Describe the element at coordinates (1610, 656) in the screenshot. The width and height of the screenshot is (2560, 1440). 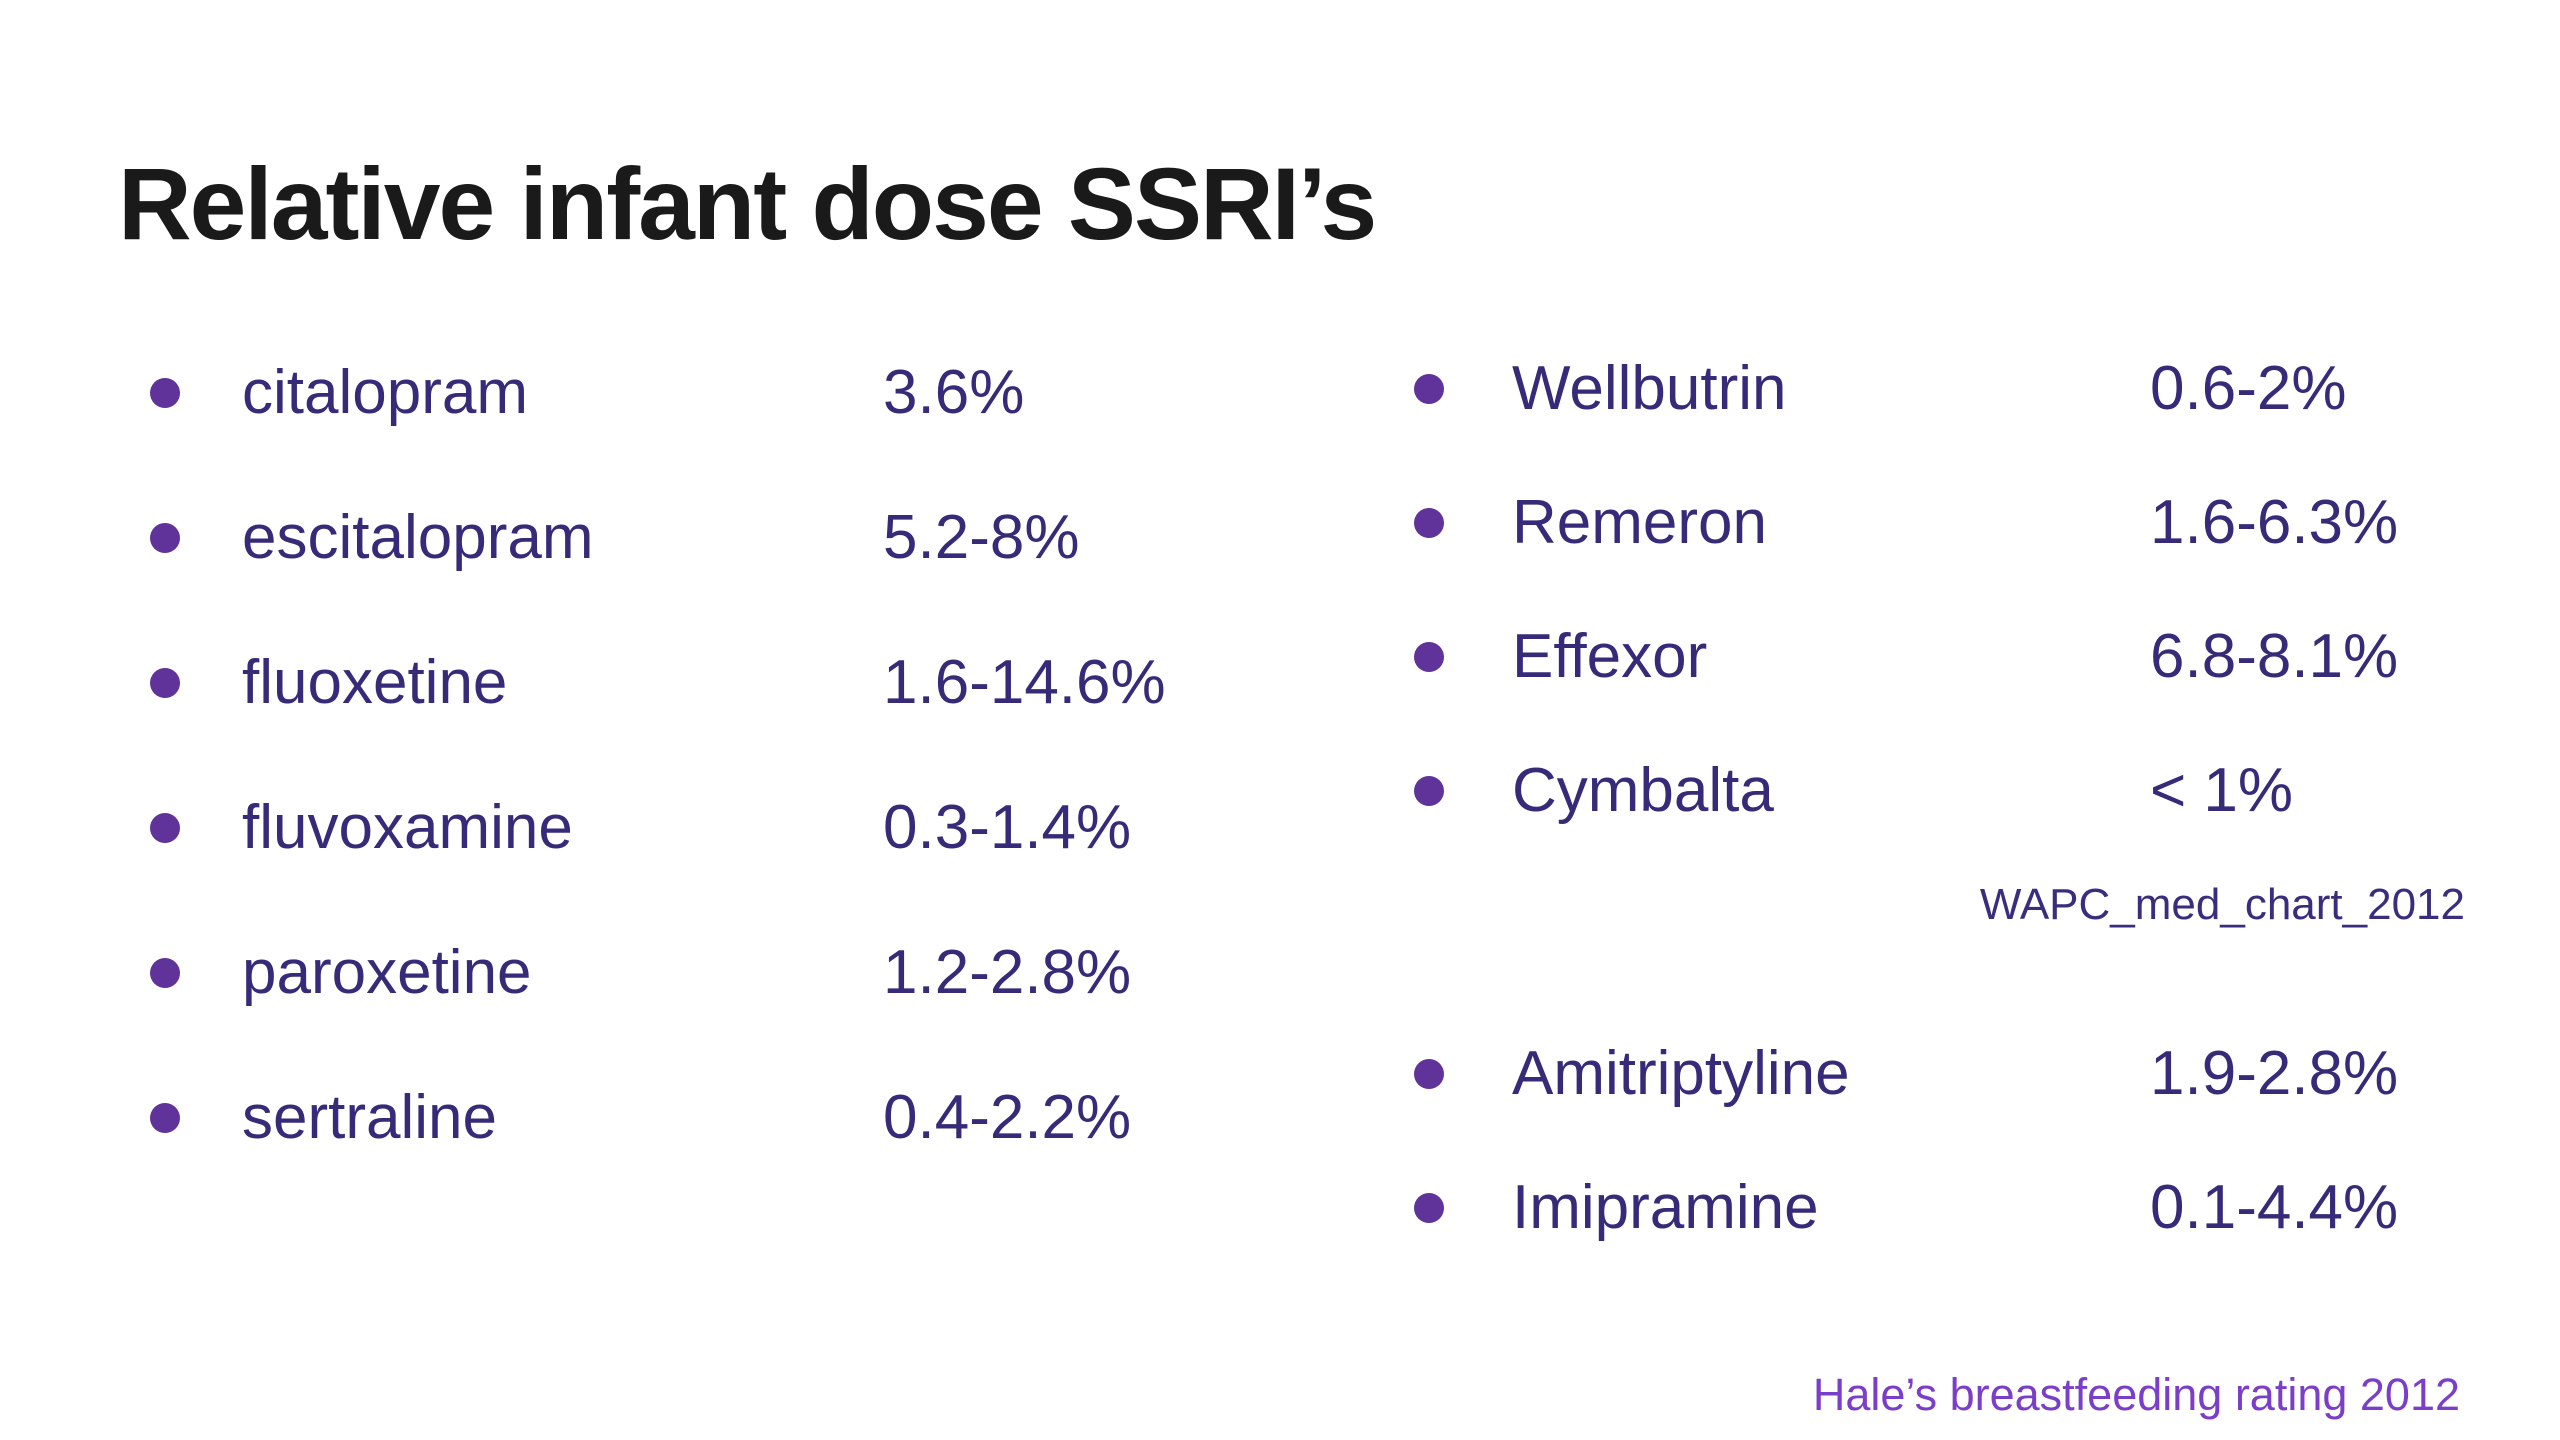
I see `drug-name: Effexor` at that location.